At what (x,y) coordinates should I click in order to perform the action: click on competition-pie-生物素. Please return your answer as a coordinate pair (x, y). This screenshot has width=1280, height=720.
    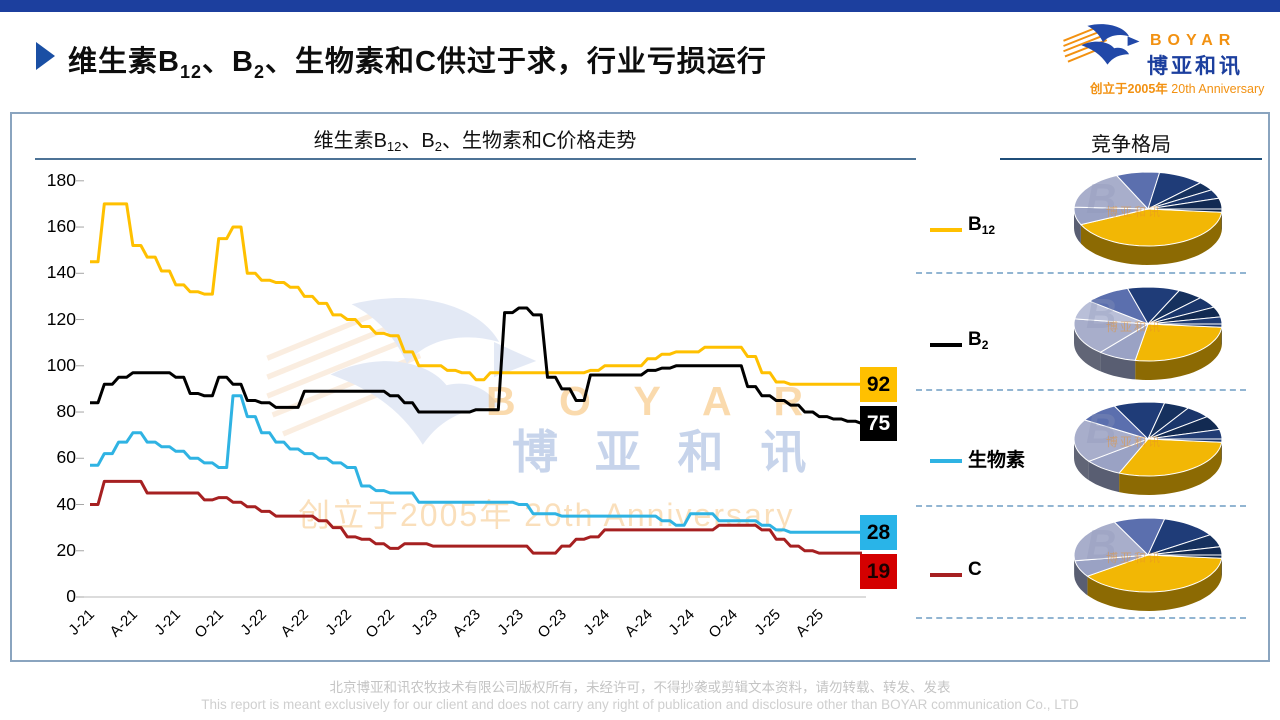
    Looking at the image, I should click on (1148, 448).